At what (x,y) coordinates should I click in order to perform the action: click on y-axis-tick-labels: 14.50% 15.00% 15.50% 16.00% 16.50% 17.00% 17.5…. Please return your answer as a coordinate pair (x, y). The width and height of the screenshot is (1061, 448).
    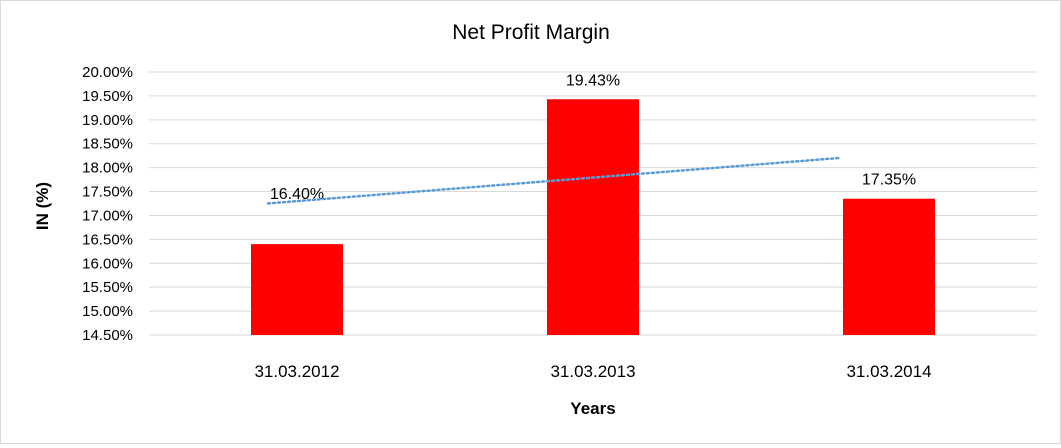
    Looking at the image, I should click on (107, 204).